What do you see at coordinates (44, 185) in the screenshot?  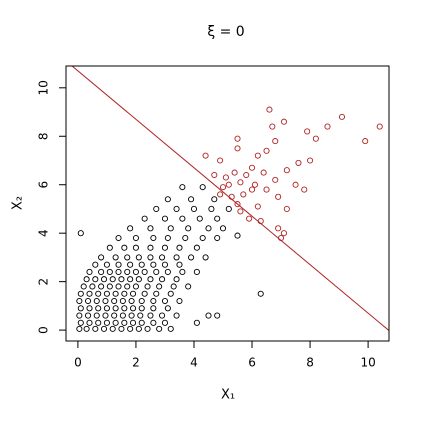 I see `y-tick-label: 6` at bounding box center [44, 185].